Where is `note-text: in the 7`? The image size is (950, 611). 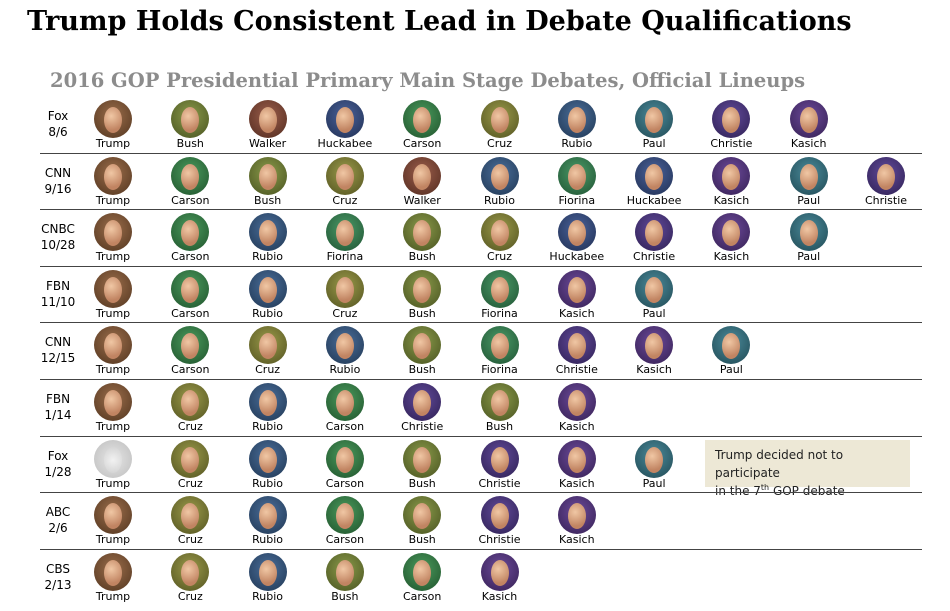
note-text: in the 7 is located at coordinates (738, 491).